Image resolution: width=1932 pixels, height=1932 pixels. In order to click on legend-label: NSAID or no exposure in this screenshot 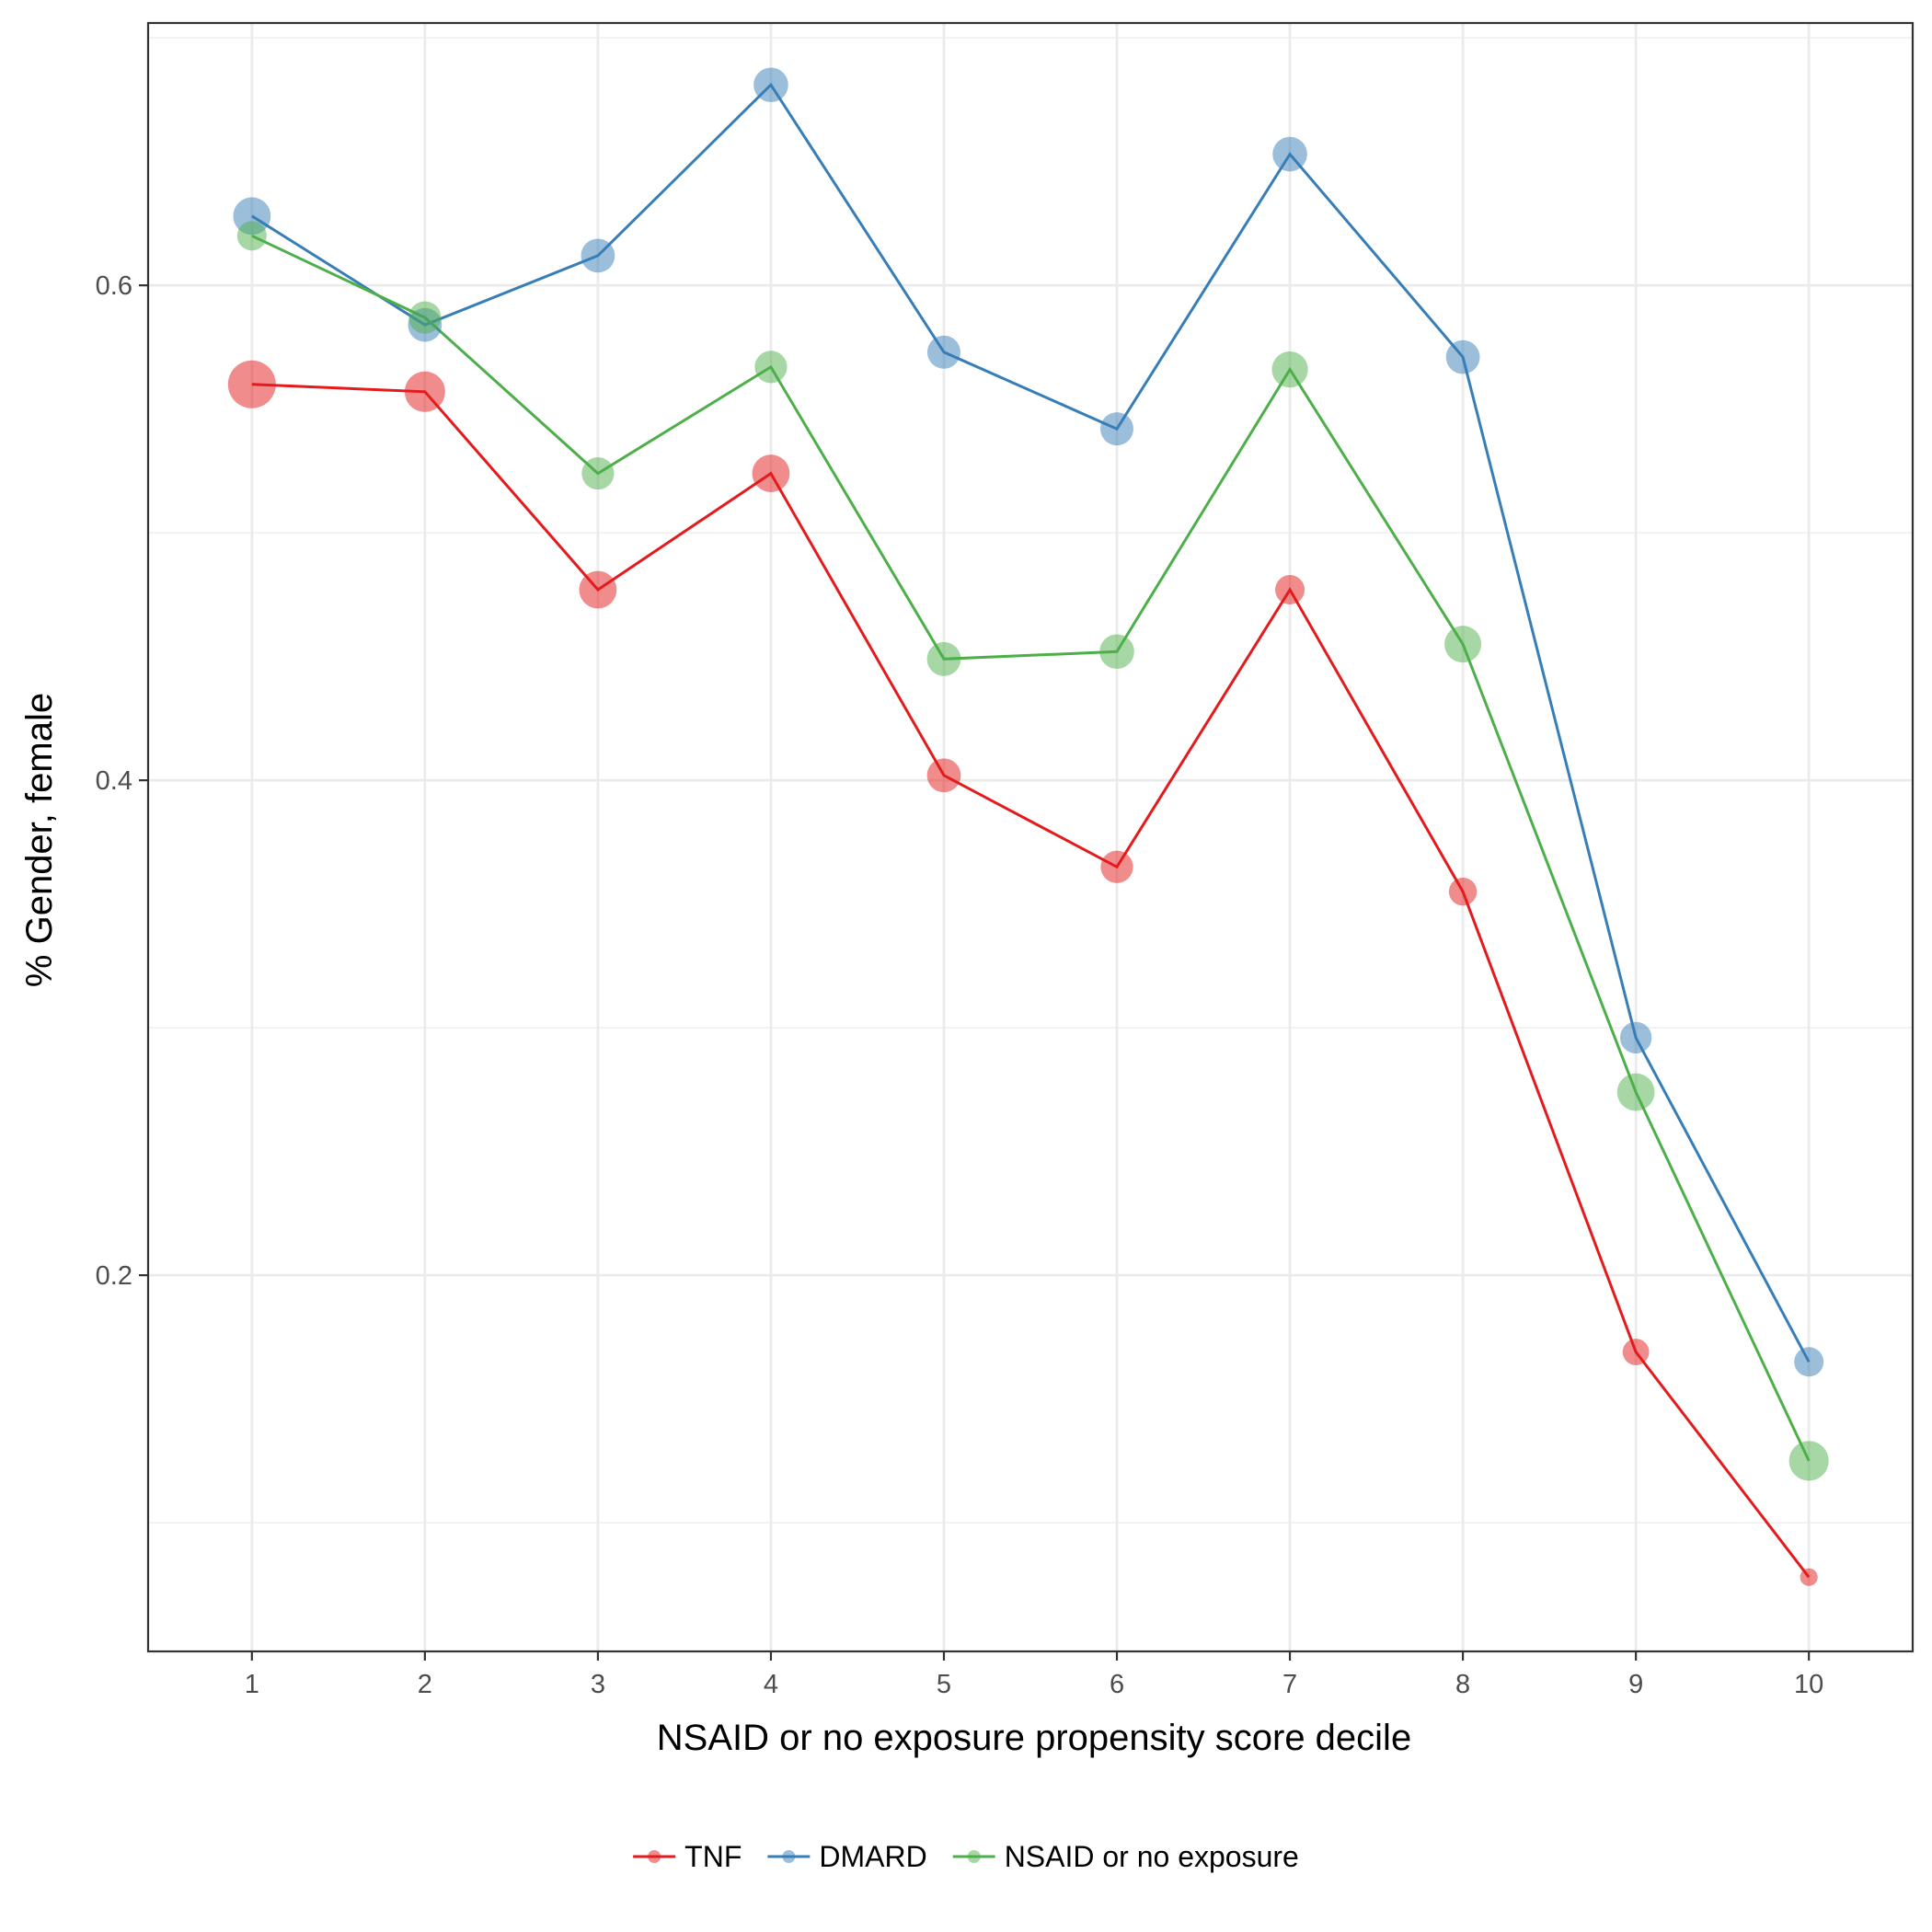, I will do `click(1152, 1856)`.